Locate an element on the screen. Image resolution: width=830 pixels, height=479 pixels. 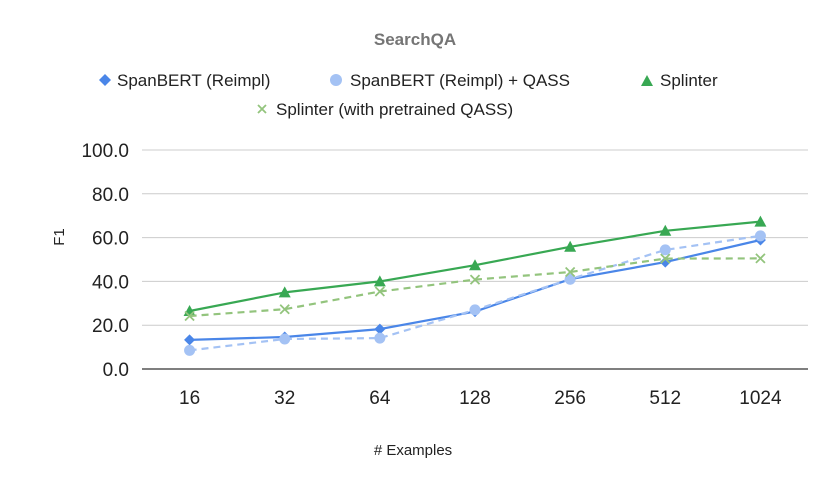
x-axis-ticks: 16 32 64 128 256 512 1024 is located at coordinates (480, 398).